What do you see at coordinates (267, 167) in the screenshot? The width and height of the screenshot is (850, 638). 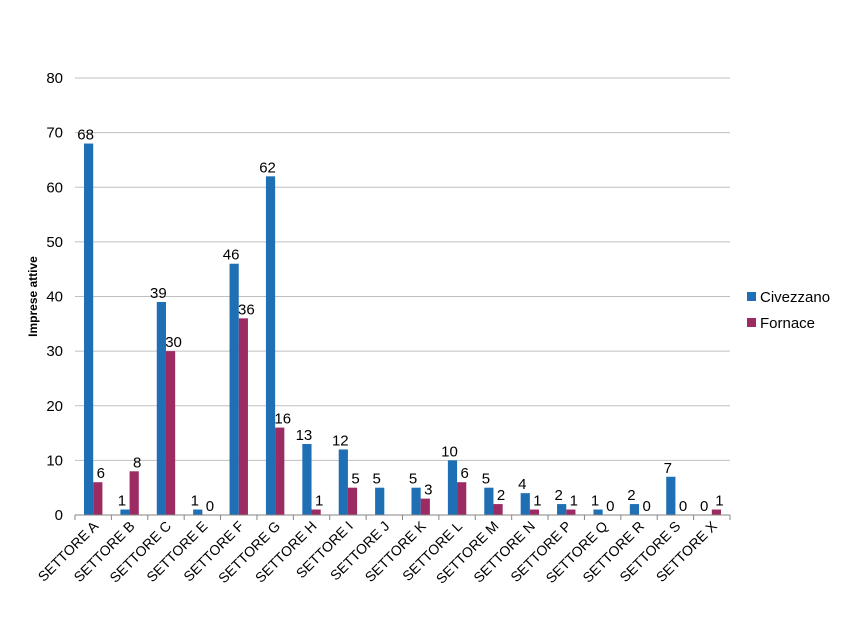 I see `data-label-civezzano: 62` at bounding box center [267, 167].